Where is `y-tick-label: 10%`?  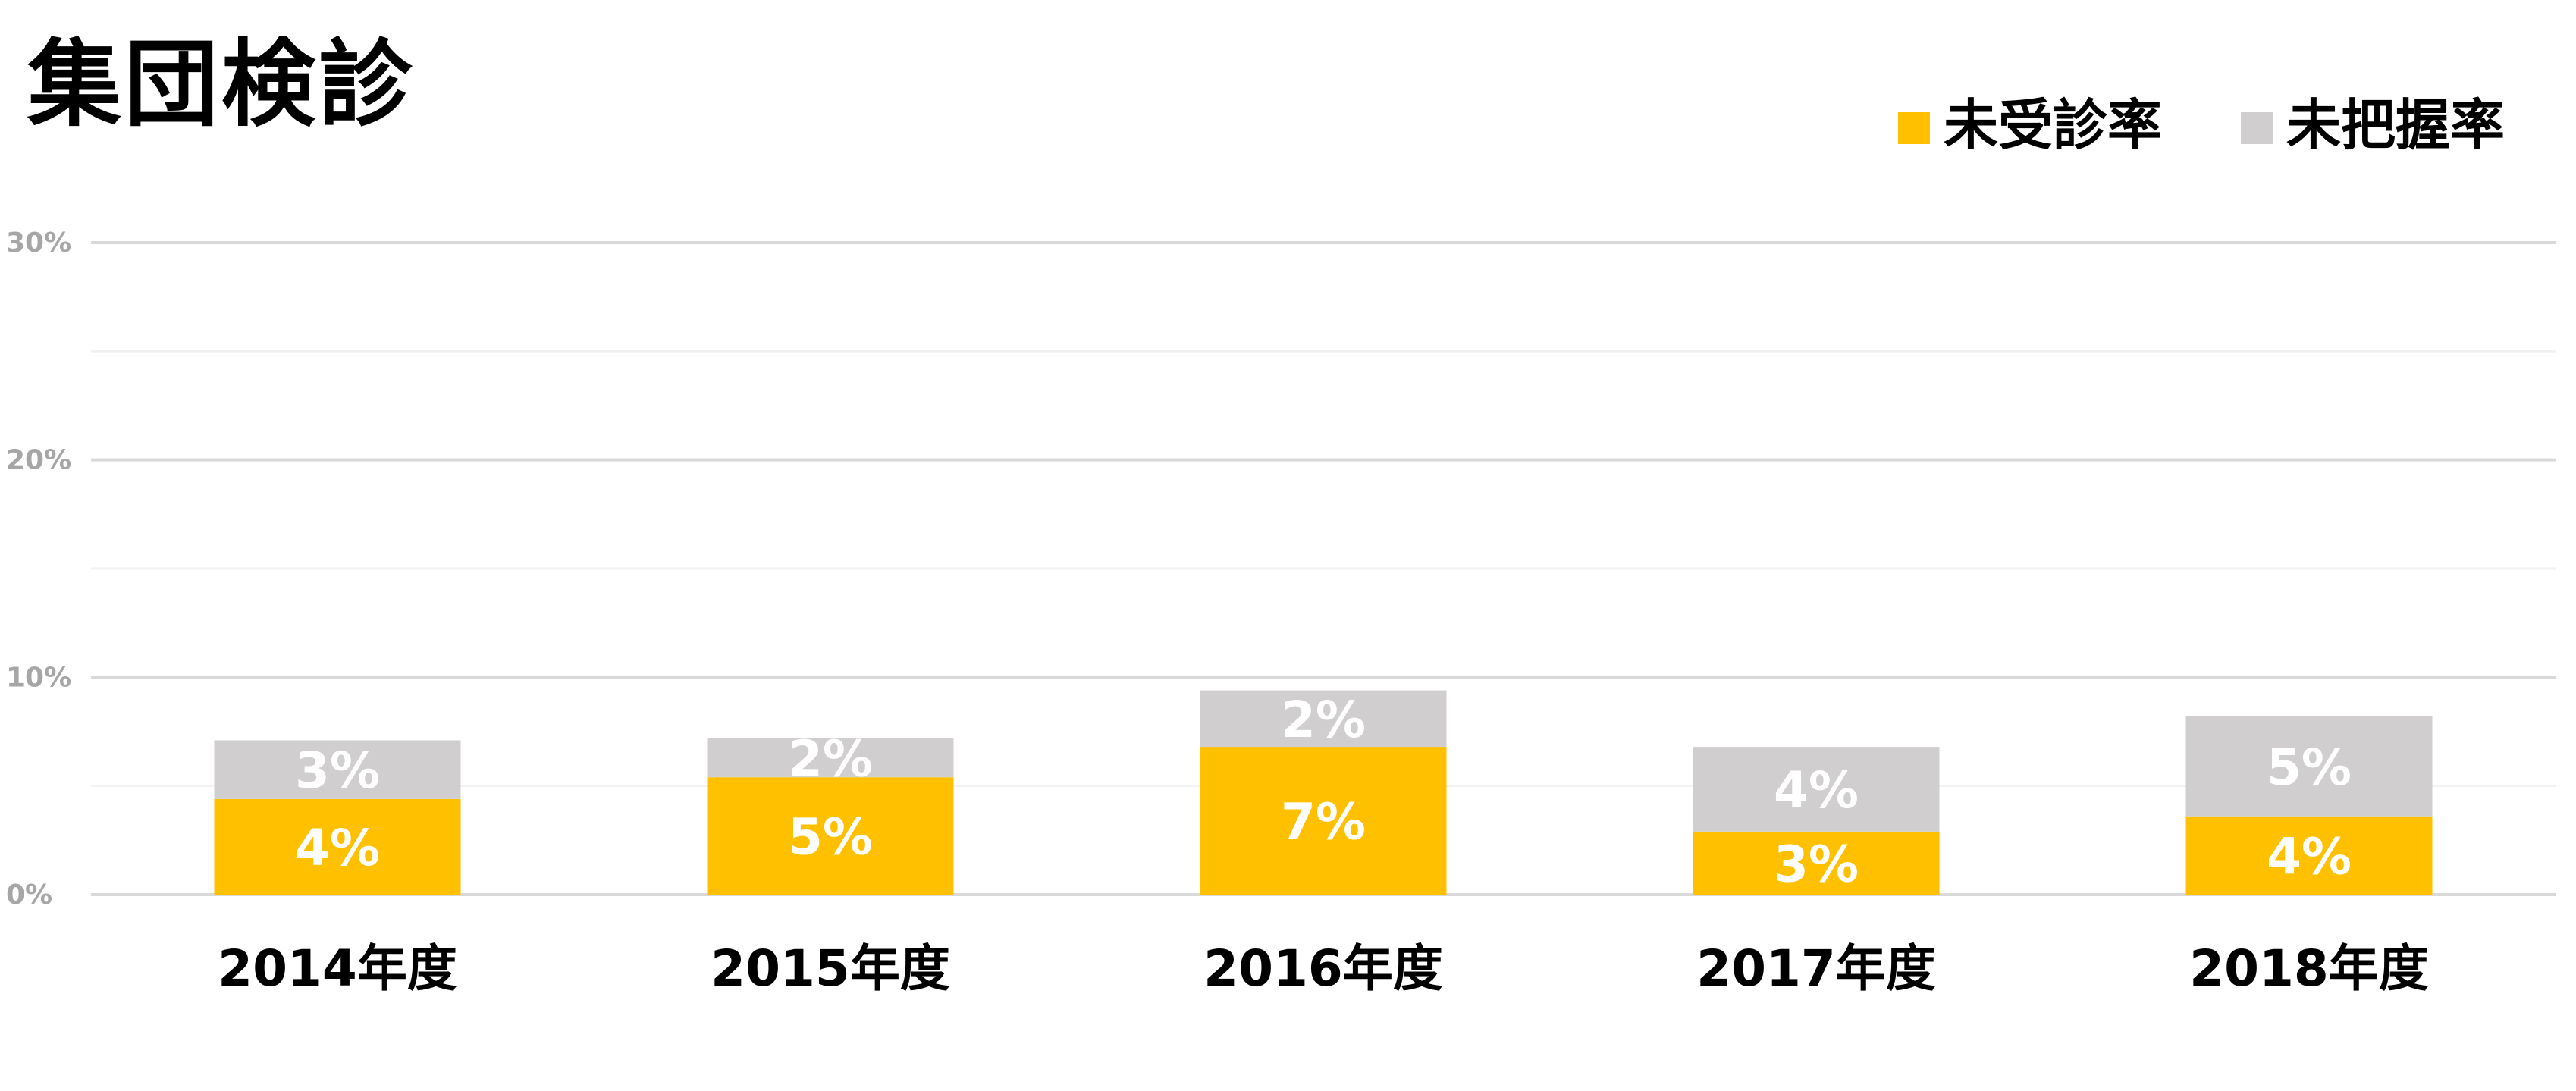
y-tick-label: 10% is located at coordinates (38, 678).